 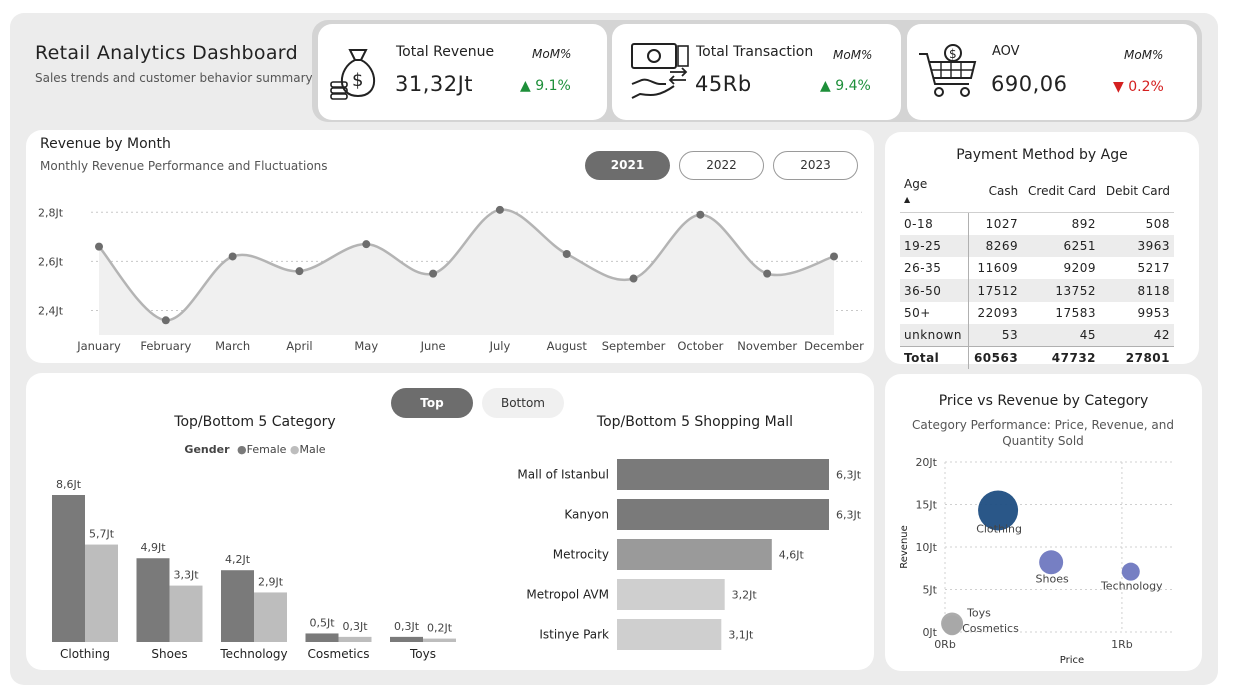 What do you see at coordinates (266, 449) in the screenshot?
I see `legend-label-female: Female` at bounding box center [266, 449].